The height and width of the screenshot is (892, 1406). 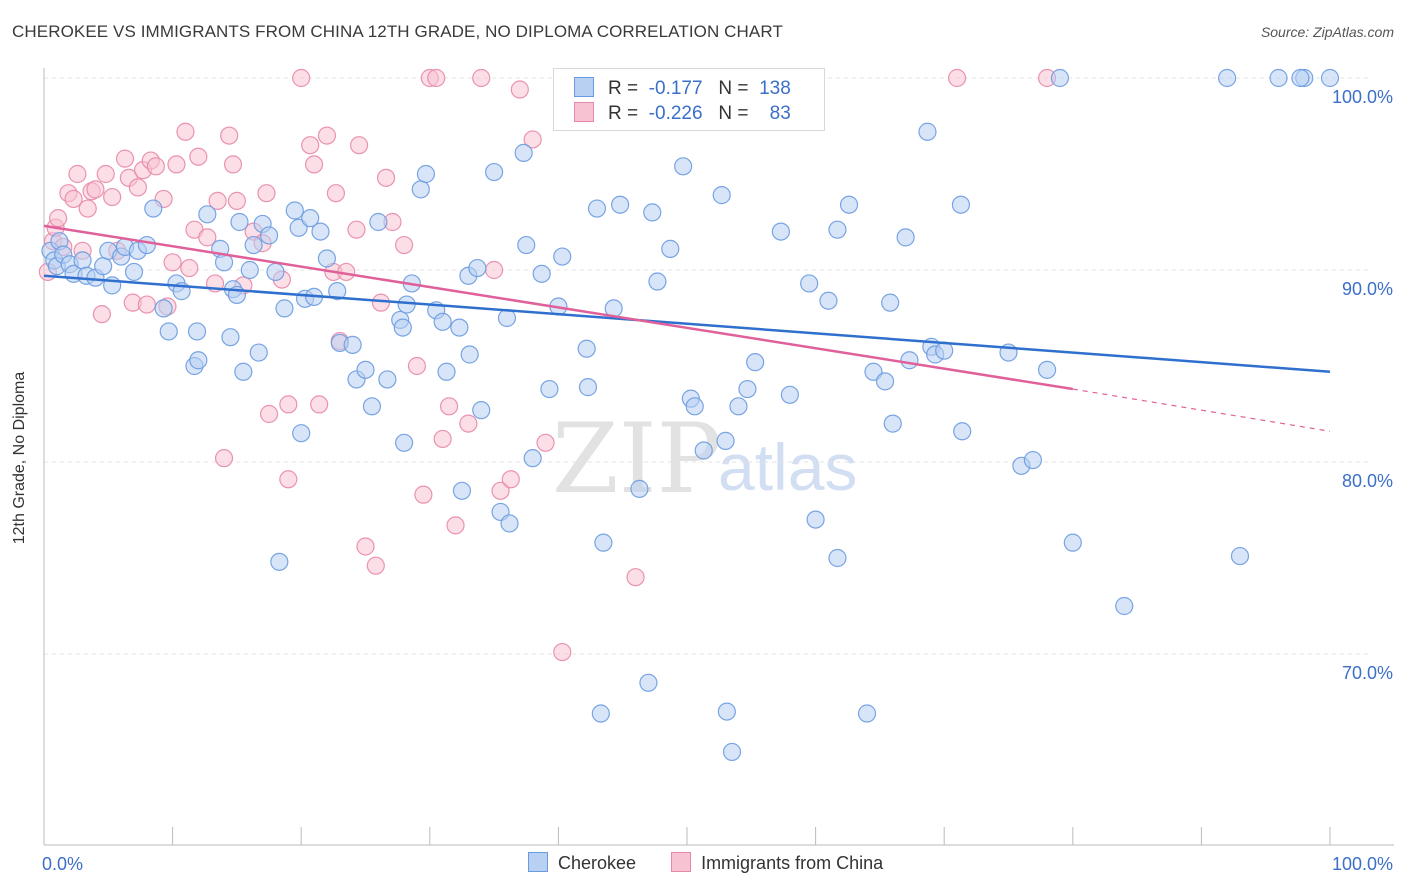 I want to click on legend-item-china: Immigrants from China, so click(x=777, y=863).